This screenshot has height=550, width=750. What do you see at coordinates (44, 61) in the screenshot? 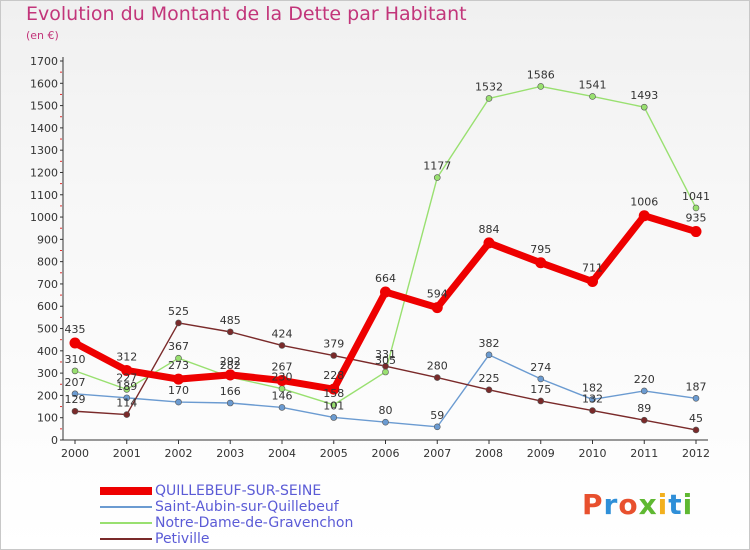
I see `y-tick-label: 1700` at bounding box center [44, 61].